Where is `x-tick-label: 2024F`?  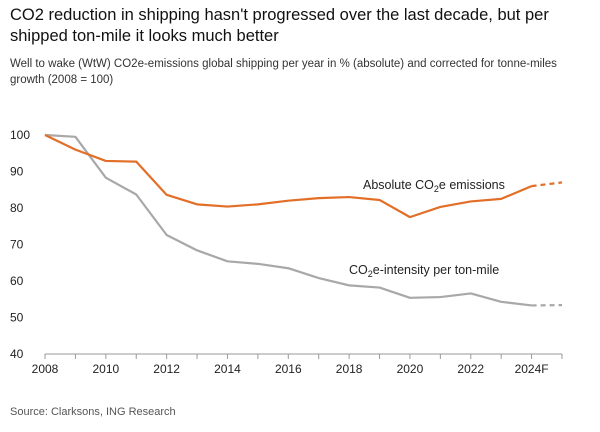 x-tick-label: 2024F is located at coordinates (532, 369).